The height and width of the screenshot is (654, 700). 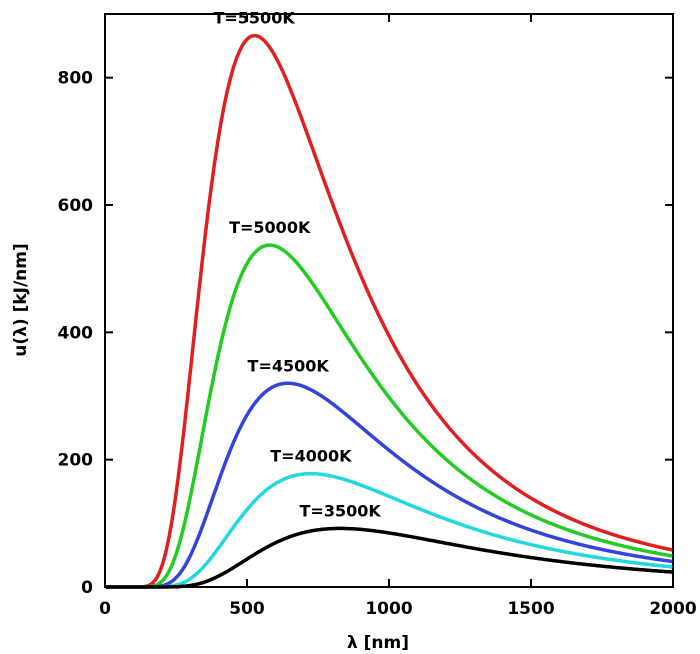 What do you see at coordinates (76, 461) in the screenshot?
I see `y-tick-label: 200` at bounding box center [76, 461].